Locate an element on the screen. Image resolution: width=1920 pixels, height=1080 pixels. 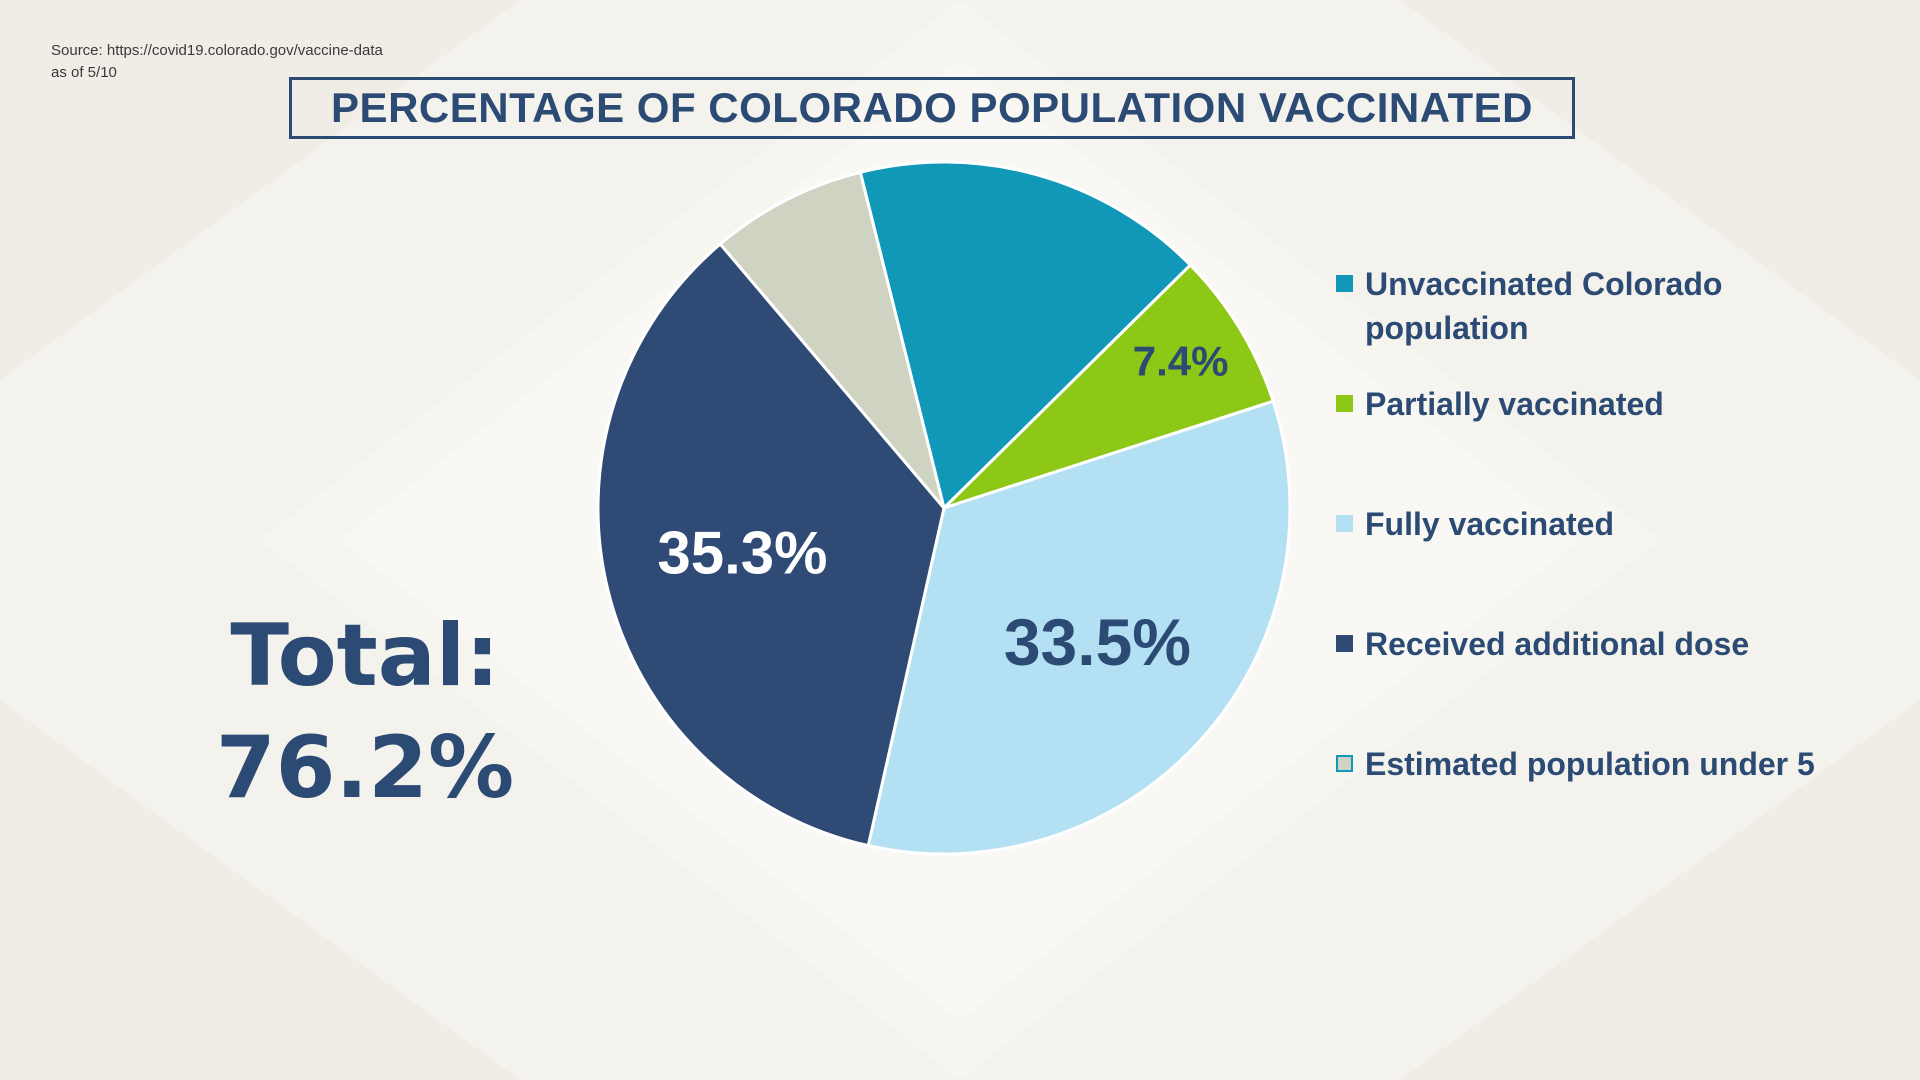
source-date-text: as of 5/10 is located at coordinates (84, 72).